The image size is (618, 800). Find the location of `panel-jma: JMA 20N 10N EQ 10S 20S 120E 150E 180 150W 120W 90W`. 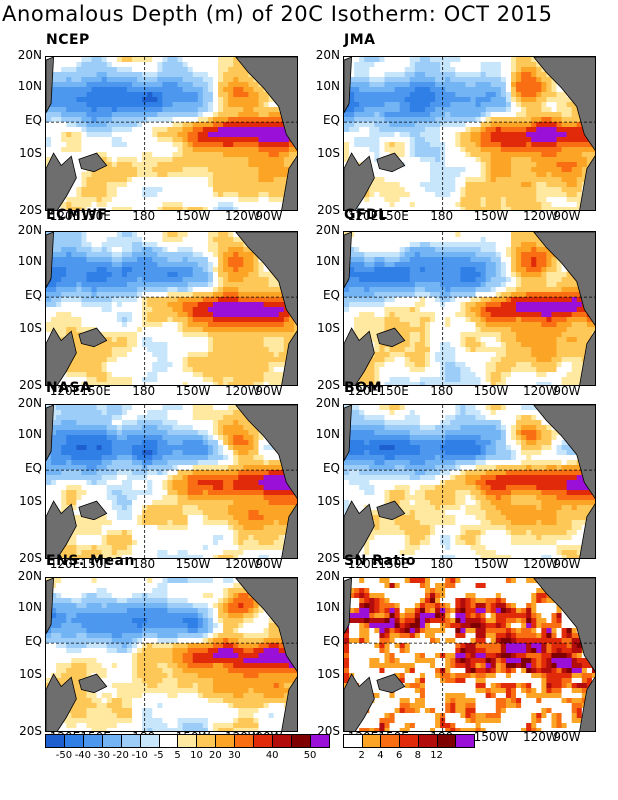

panel-jma: JMA 20N 10N EQ 10S 20S 120E 150E 180 150W 120W 90W is located at coordinates (447, 127).